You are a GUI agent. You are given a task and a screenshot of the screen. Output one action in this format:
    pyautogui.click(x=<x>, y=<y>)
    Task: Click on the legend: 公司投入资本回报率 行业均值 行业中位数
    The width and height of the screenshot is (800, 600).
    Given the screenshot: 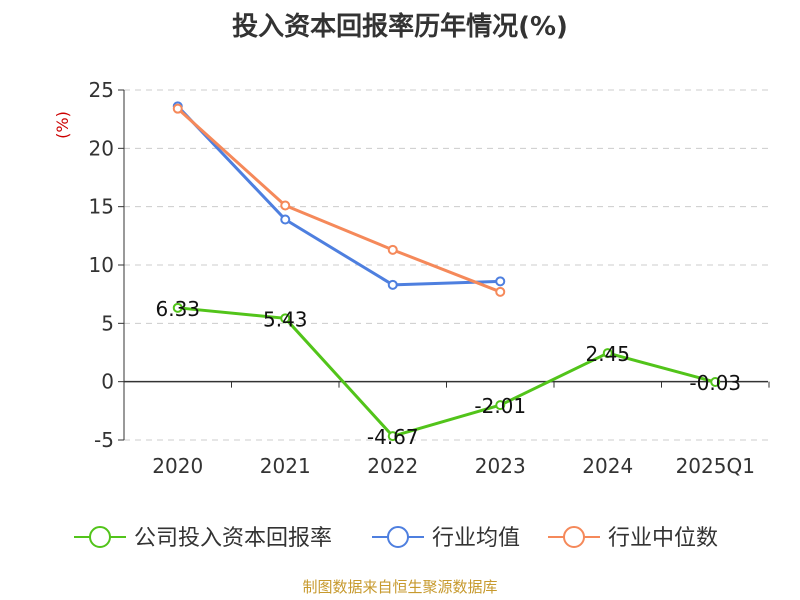 What is the action you would take?
    pyautogui.click(x=396, y=538)
    